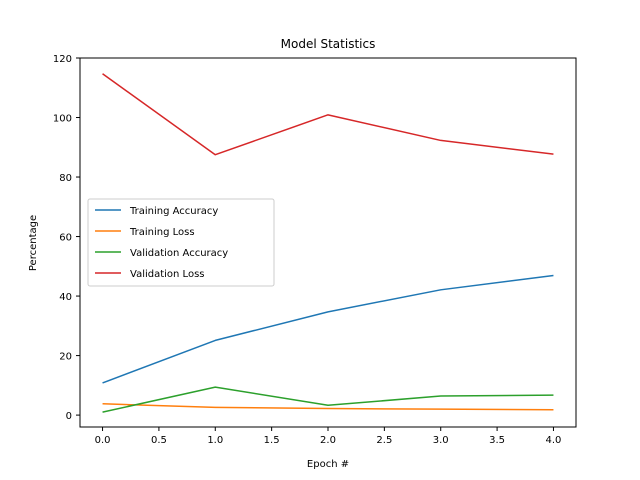 This screenshot has width=640, height=480. I want to click on series-line-training-loss, so click(328, 407).